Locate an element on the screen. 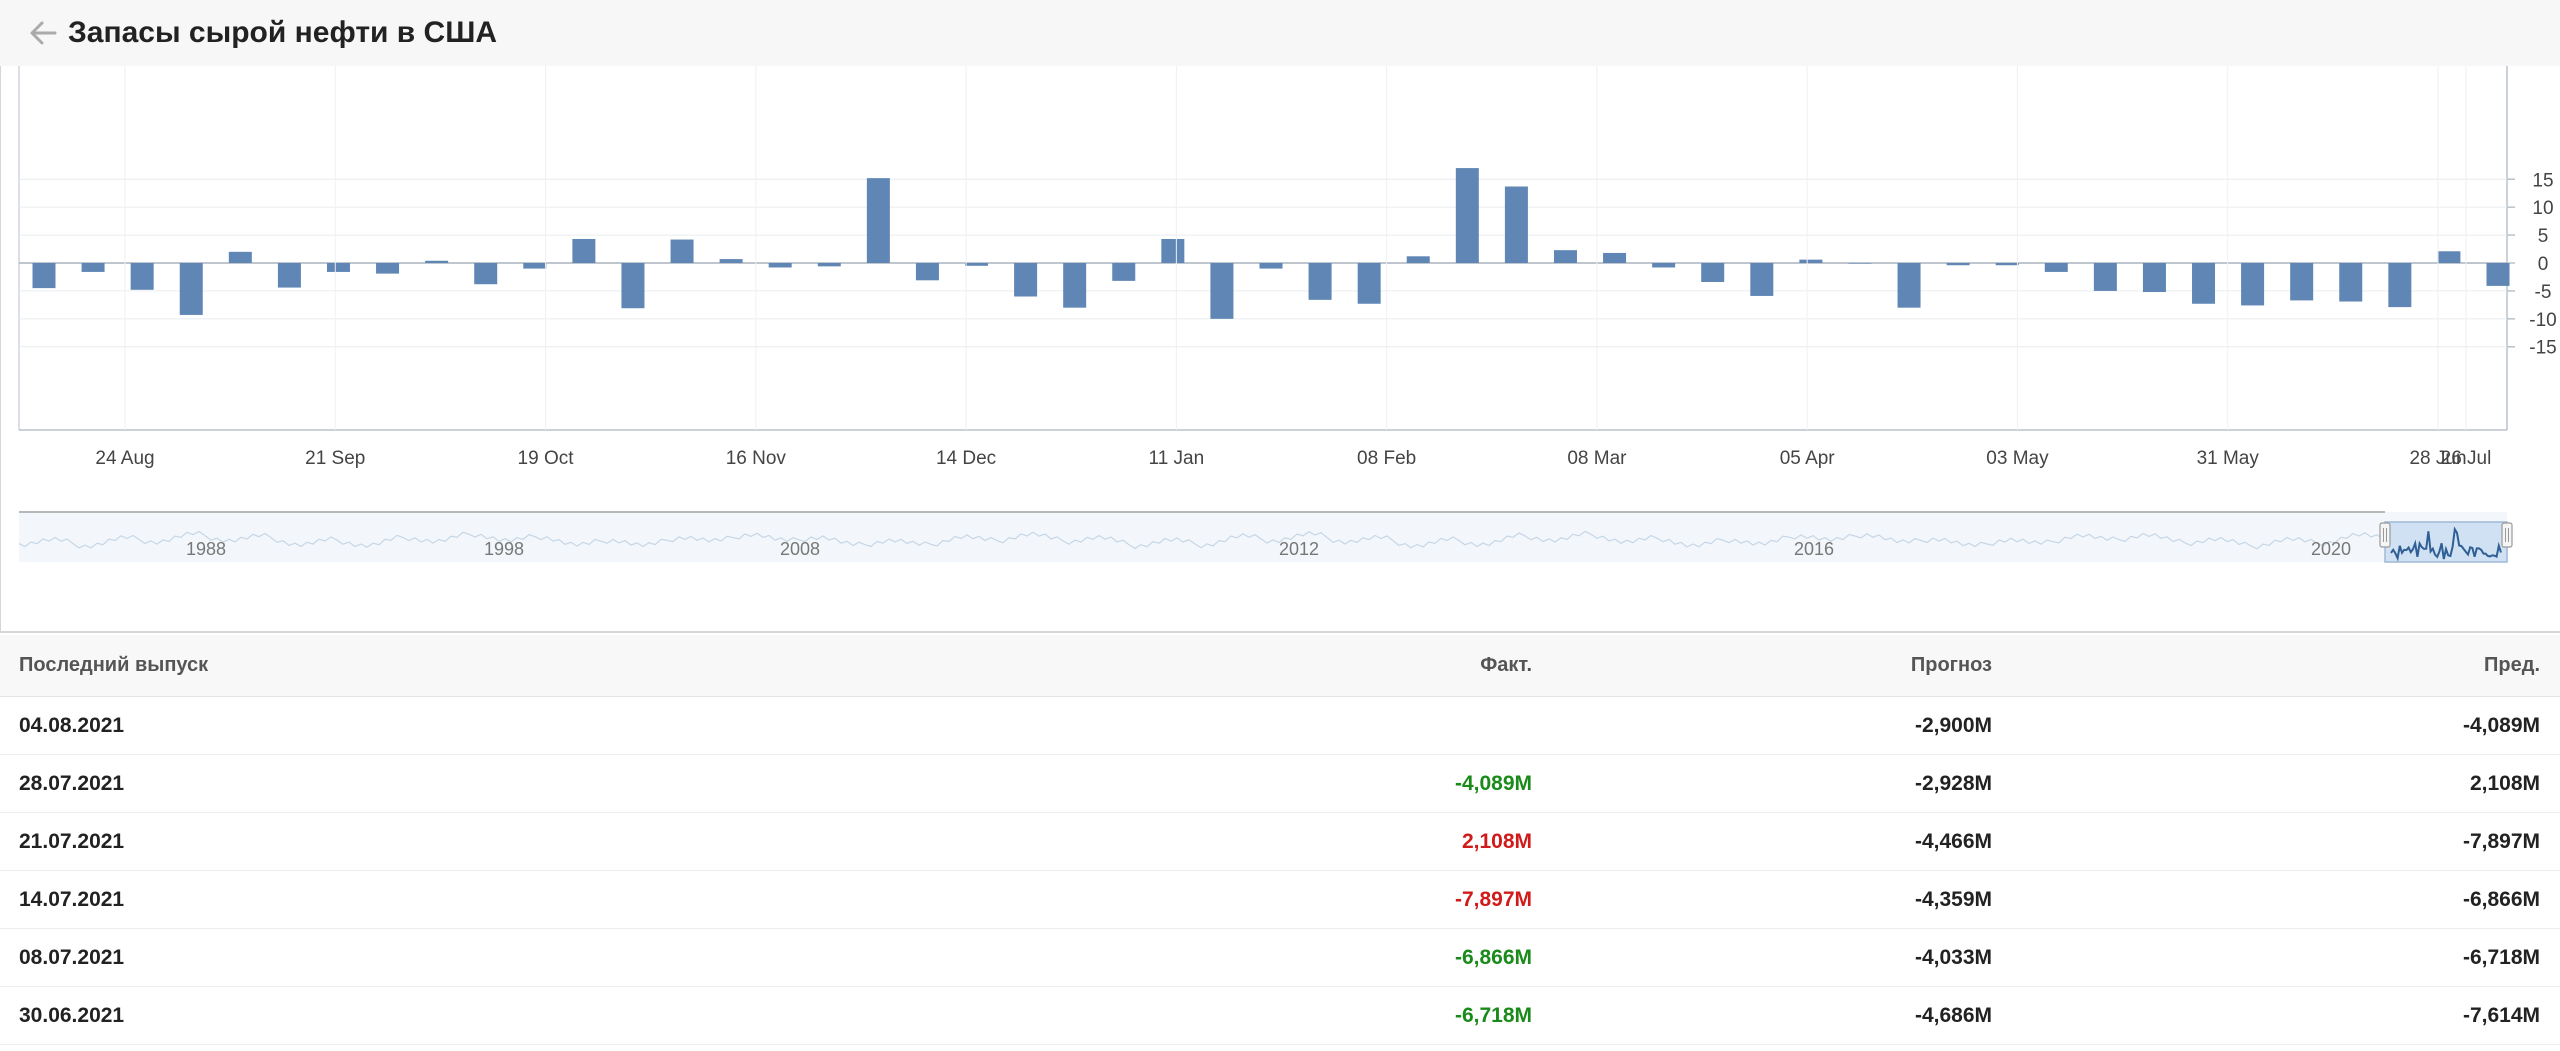  x-tick-label: 28 Jun is located at coordinates (2437, 458).